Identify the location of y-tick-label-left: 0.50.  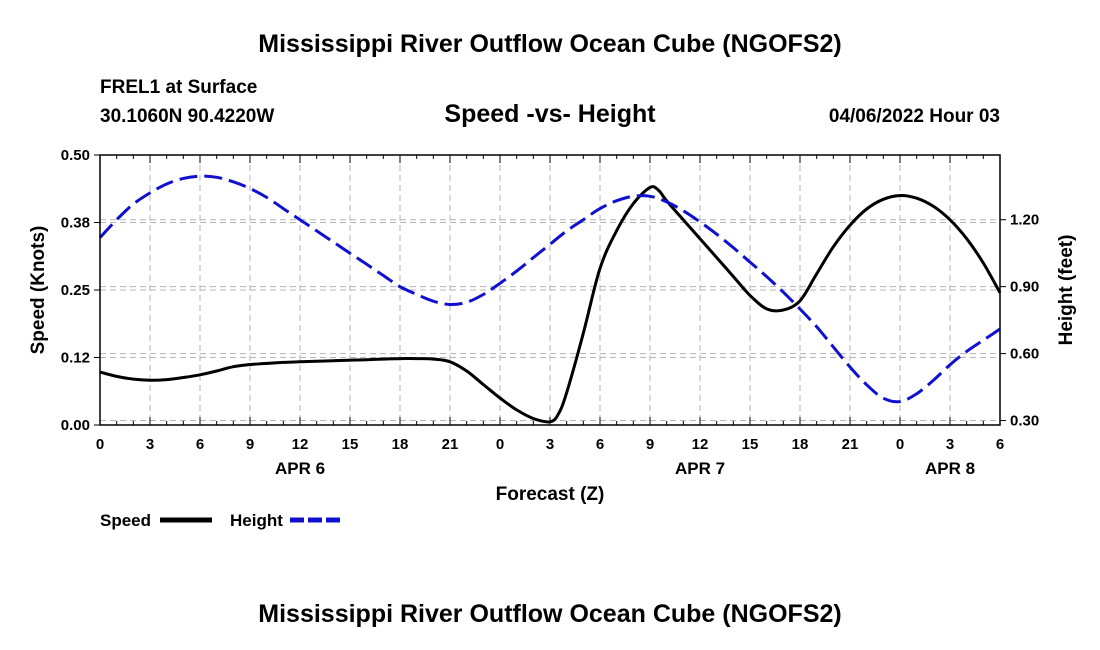
(75, 155).